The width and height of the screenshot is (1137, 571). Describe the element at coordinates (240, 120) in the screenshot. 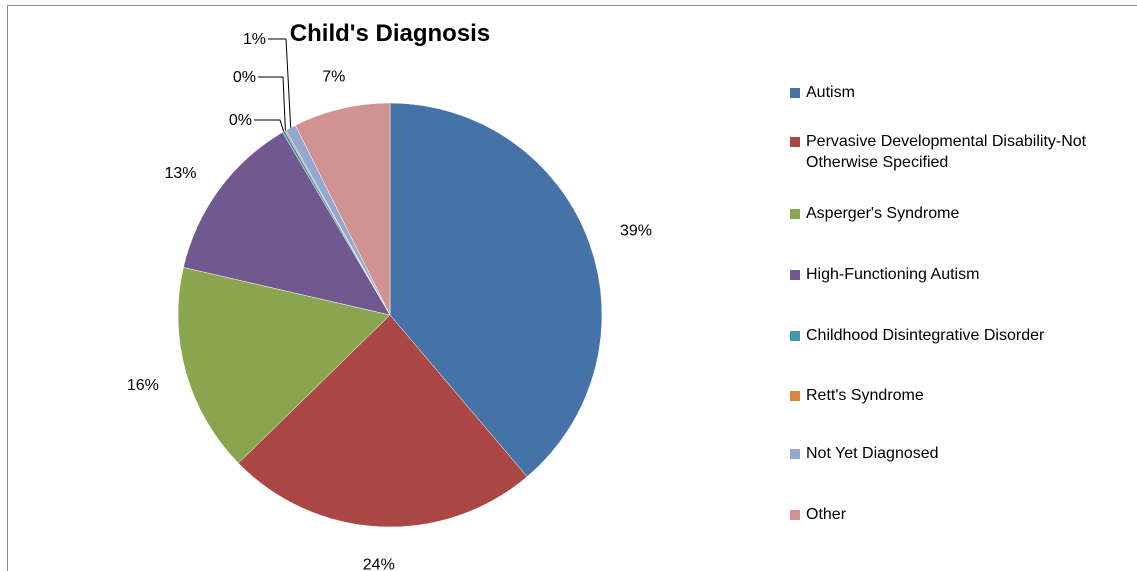

I see `slice-label-childhood-disintegrative-disorder: 0%` at that location.